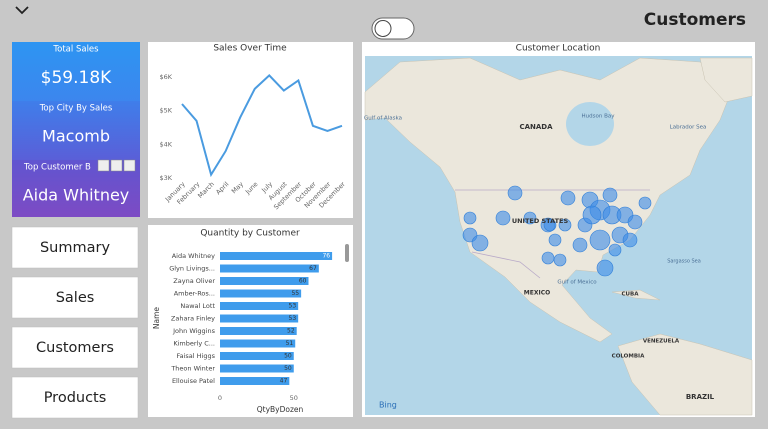 This screenshot has width=768, height=429. I want to click on map-label: BRAZIL, so click(700, 397).